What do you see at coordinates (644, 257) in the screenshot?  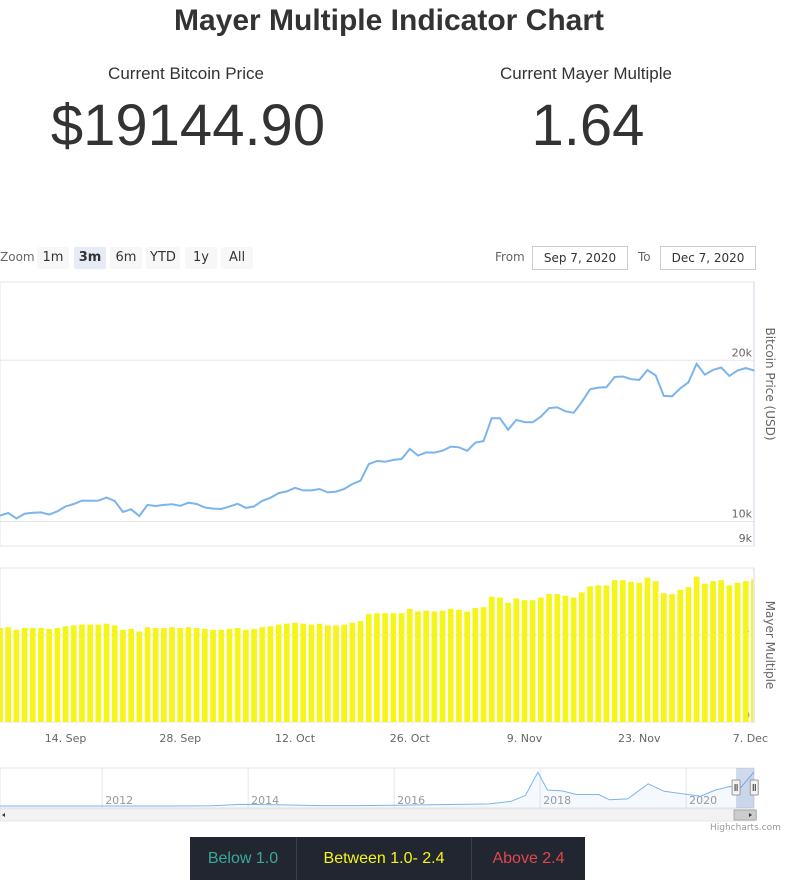 I see `to-label: To` at bounding box center [644, 257].